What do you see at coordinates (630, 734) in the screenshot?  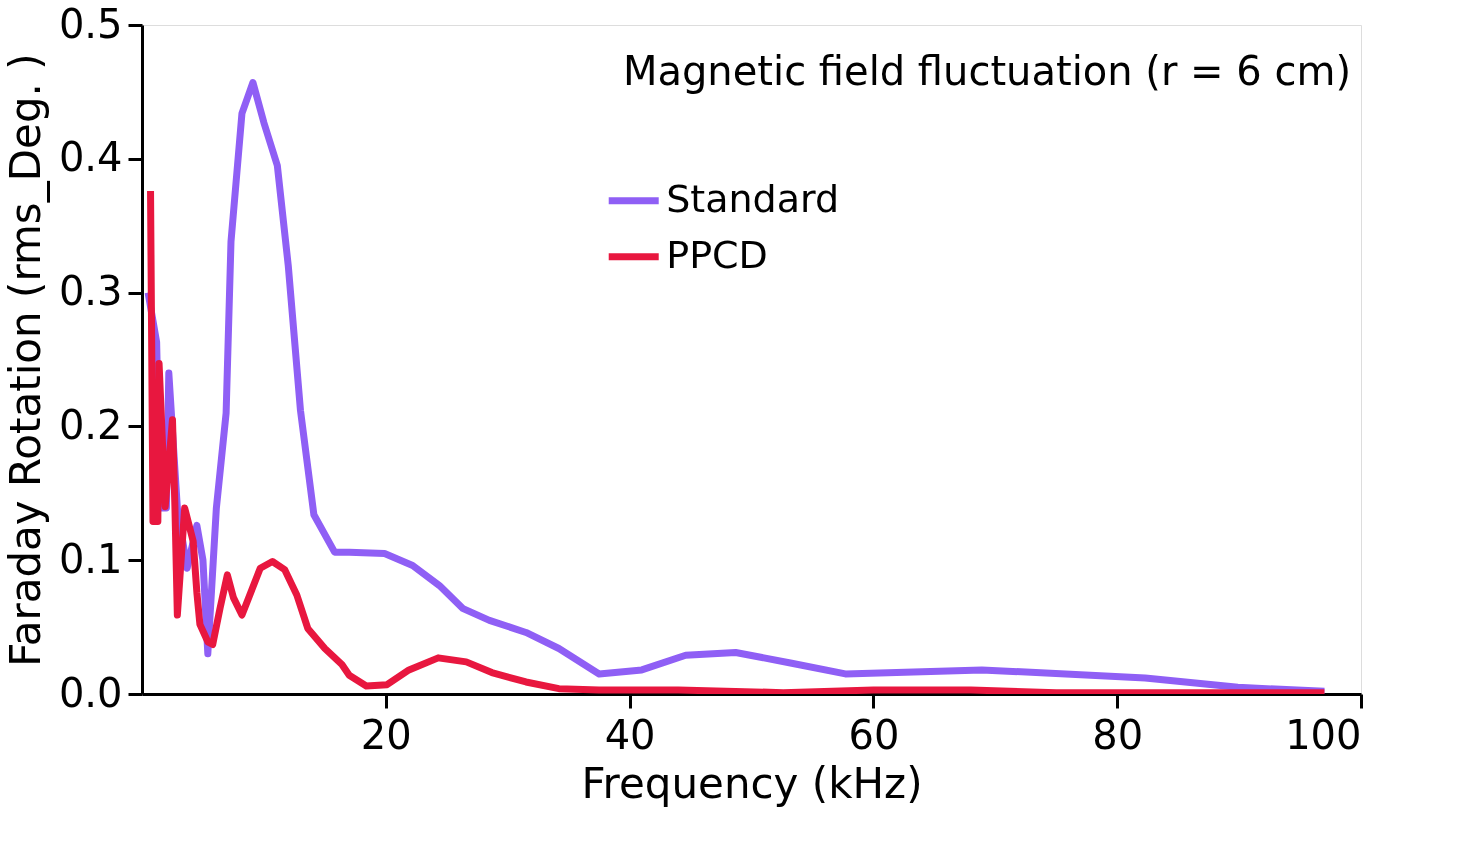 I see `x-tick-label: 40` at bounding box center [630, 734].